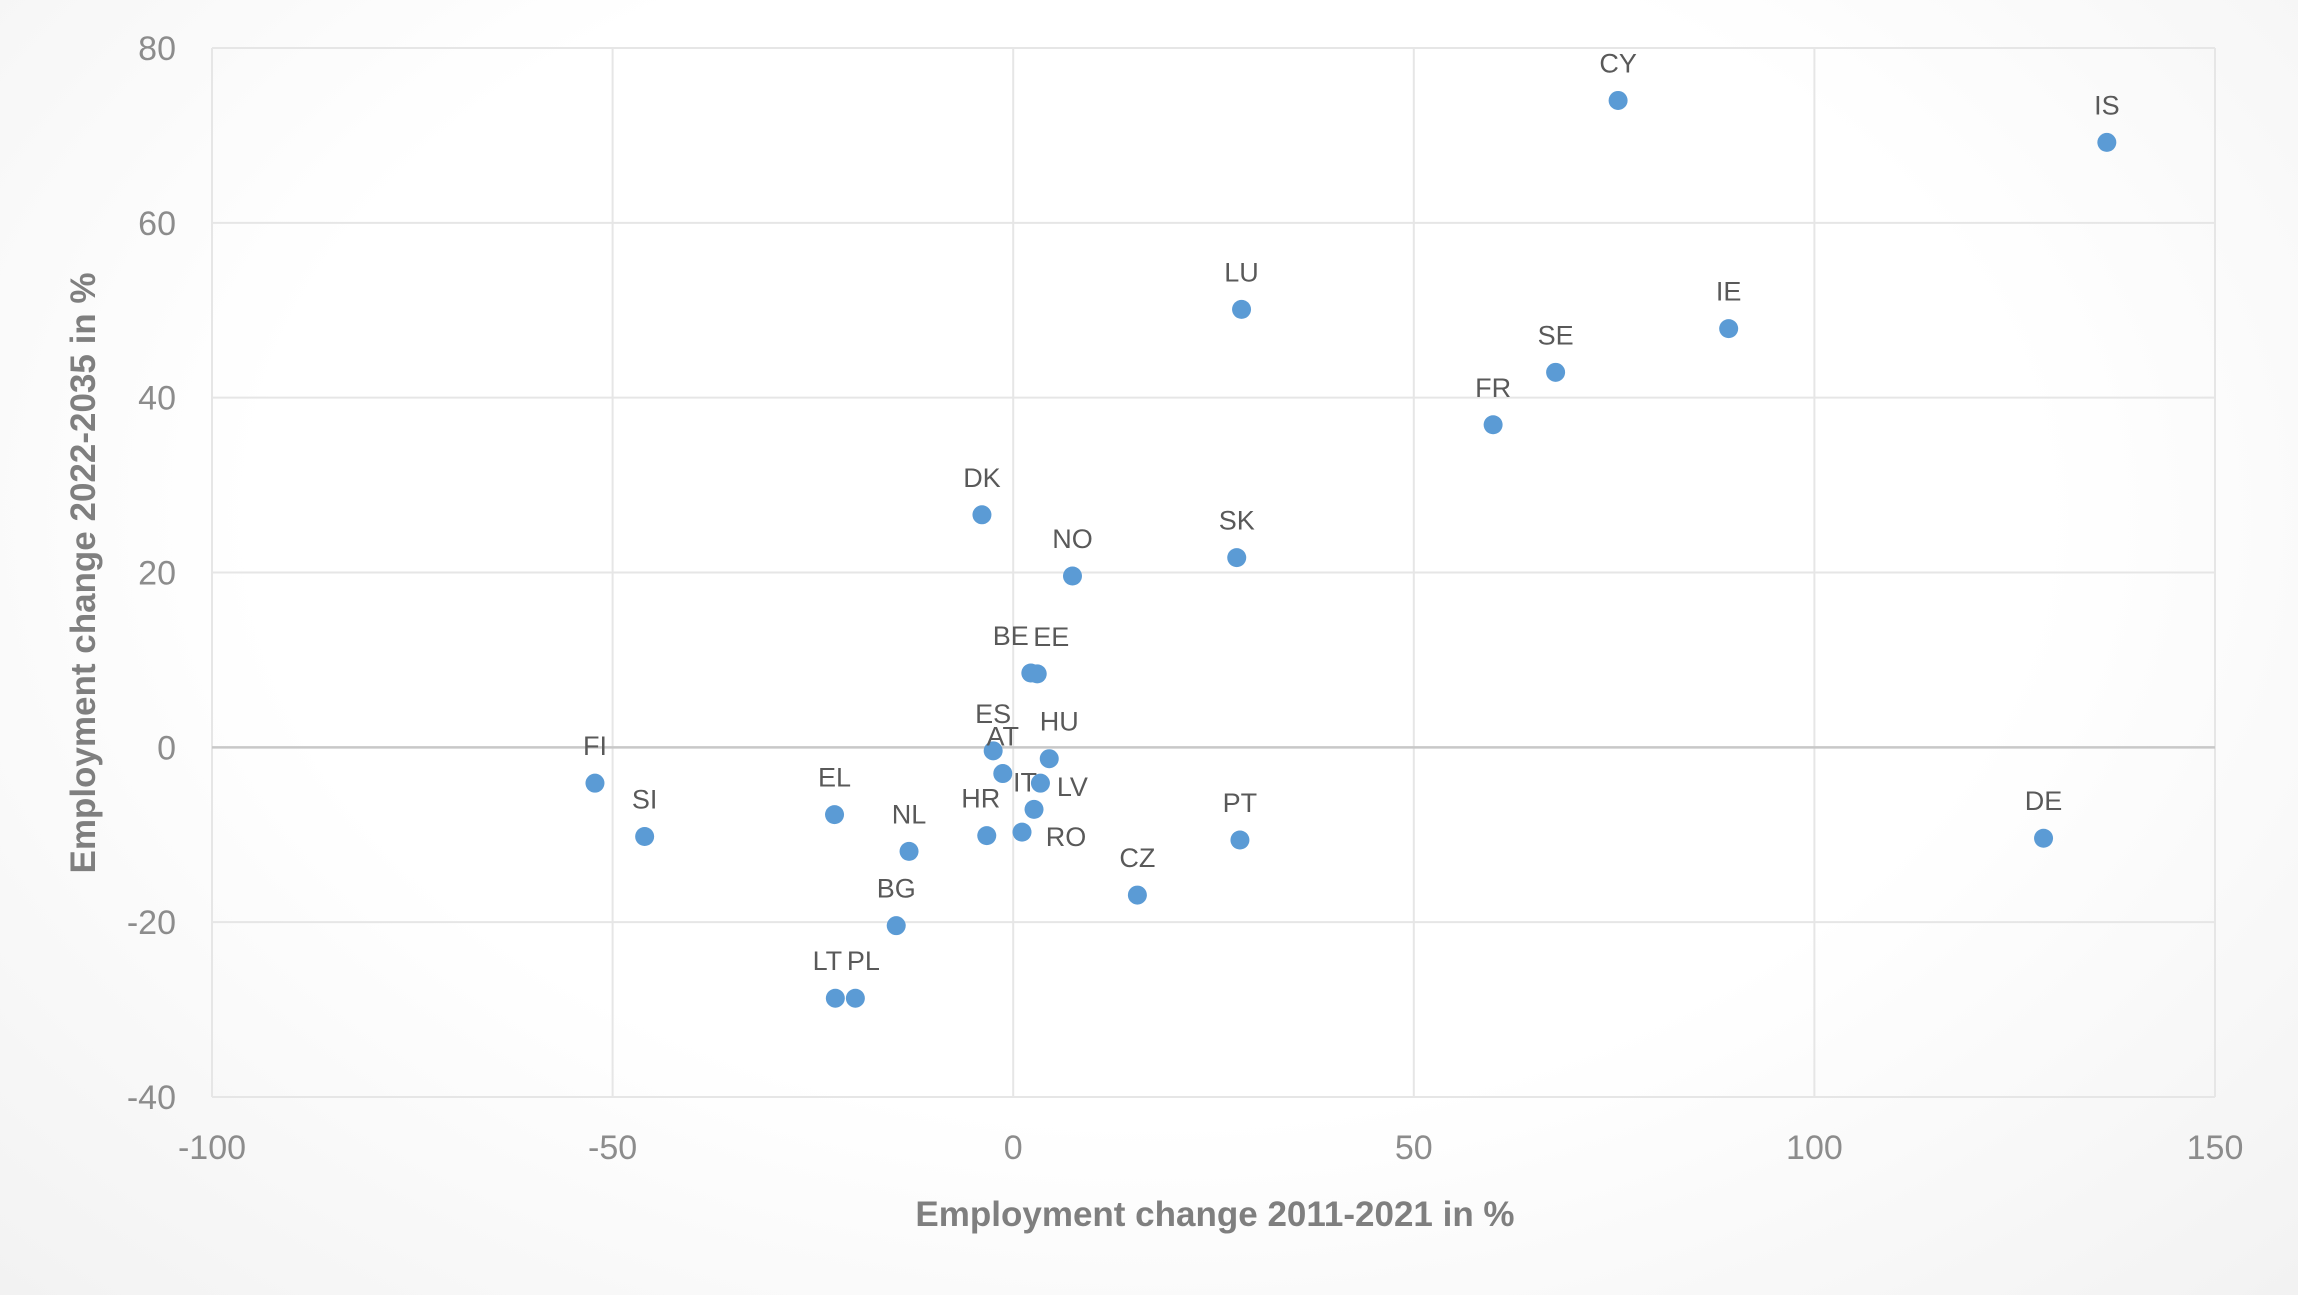 This screenshot has width=2298, height=1295. What do you see at coordinates (157, 224) in the screenshot?
I see `y-tick-label: 60` at bounding box center [157, 224].